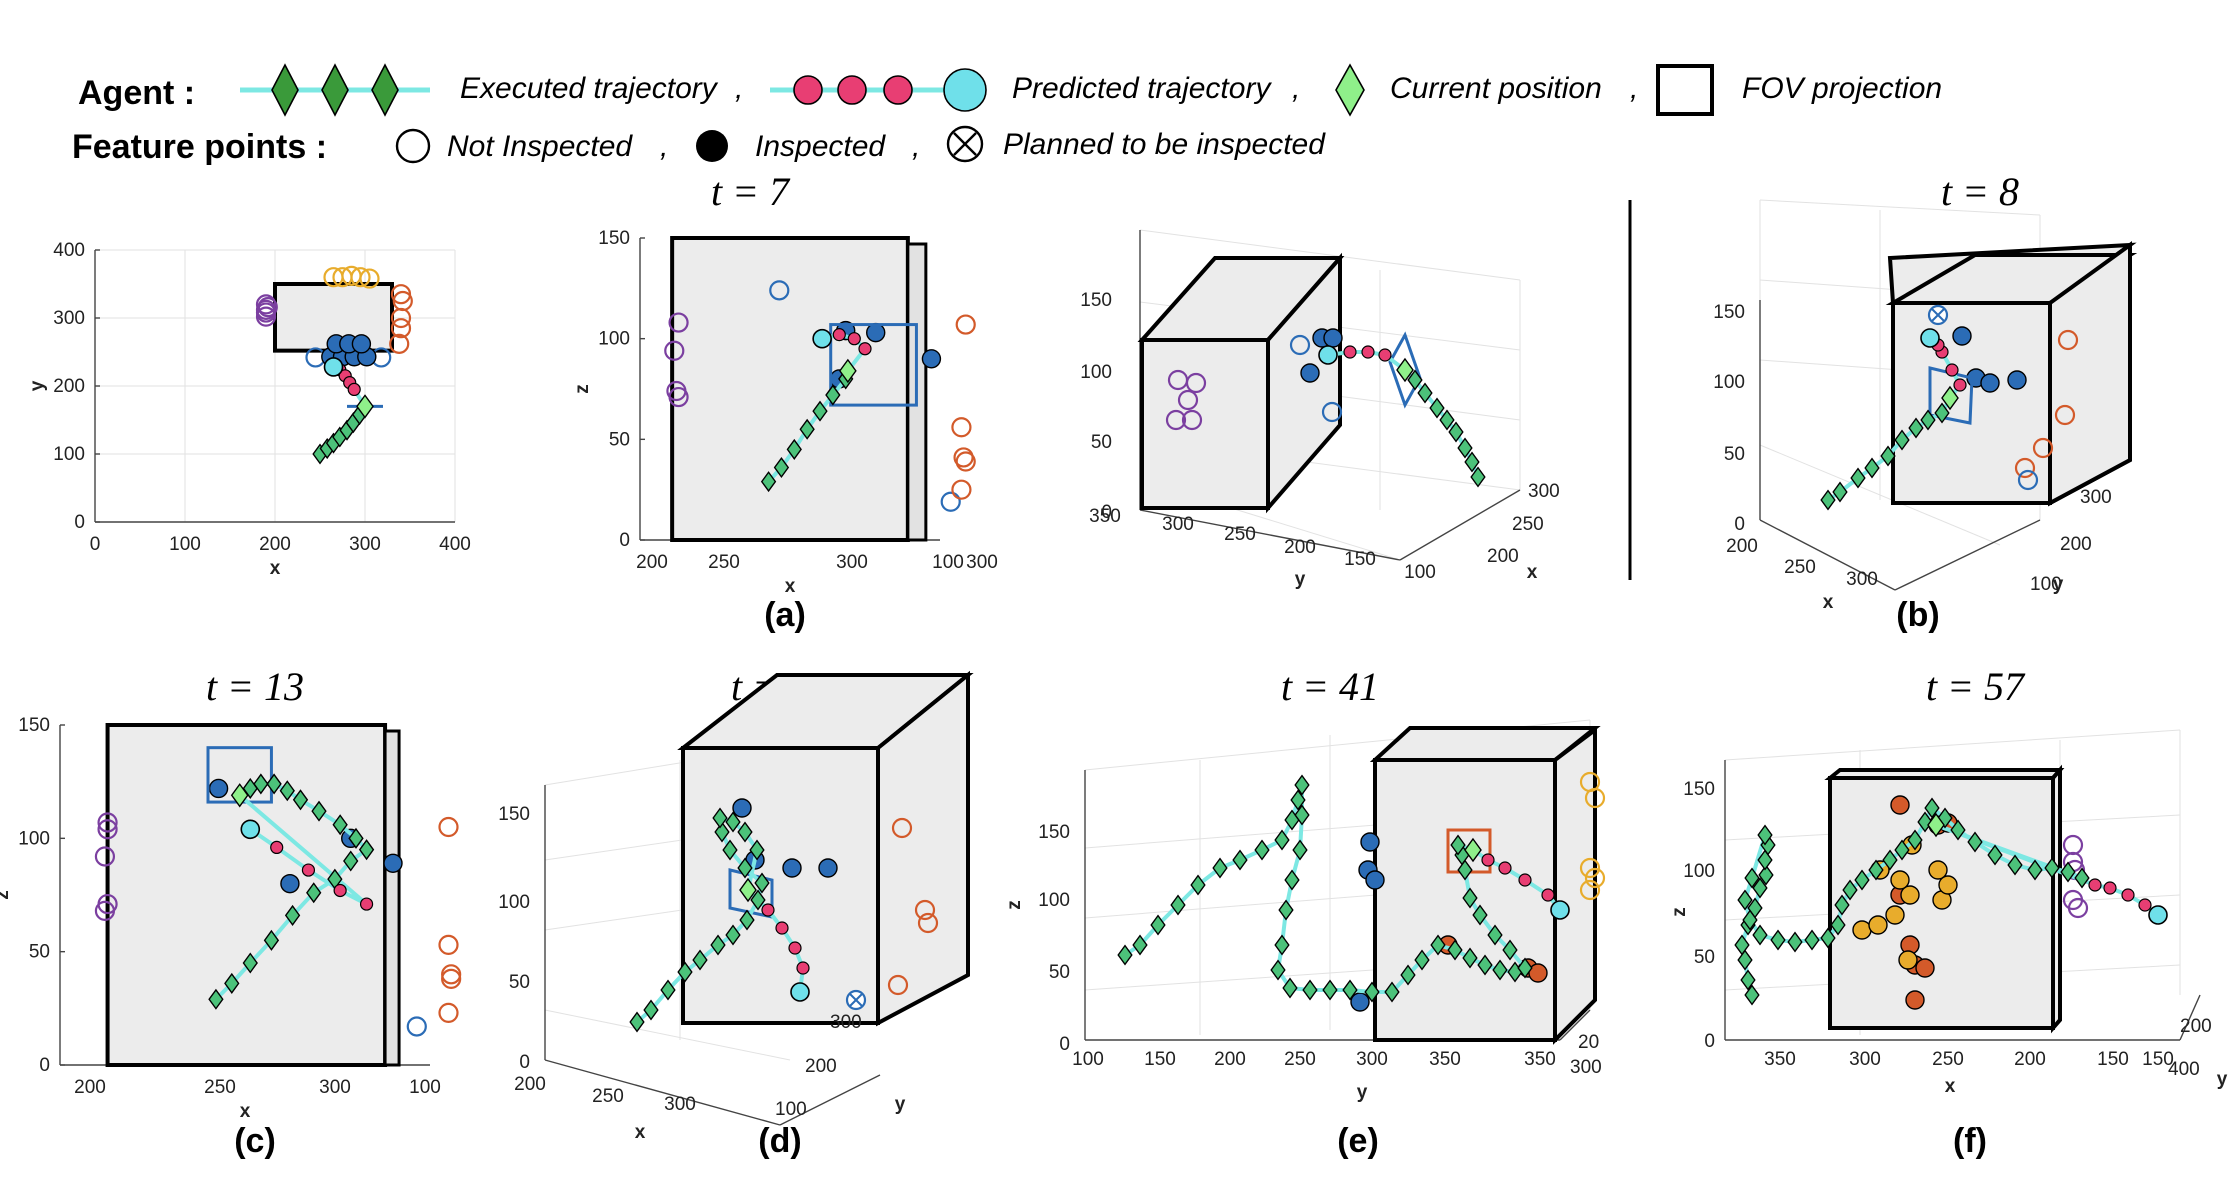 The width and height of the screenshot is (2238, 1180). Describe the element at coordinates (1925, 391) in the screenshot. I see `panel-b-3d-view: t = 8 0 50 100 150 200 250 300 100 200 300 x y` at that location.